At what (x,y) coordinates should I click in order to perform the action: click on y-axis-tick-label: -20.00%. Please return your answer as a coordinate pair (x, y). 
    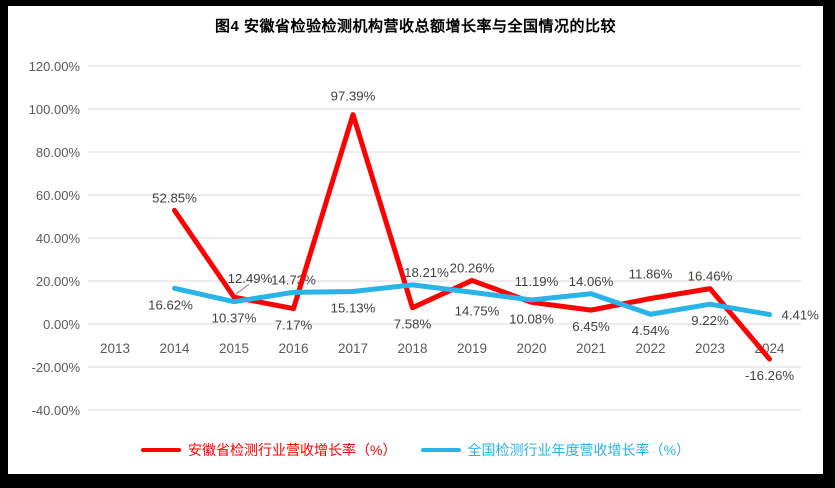
    Looking at the image, I should click on (56, 367).